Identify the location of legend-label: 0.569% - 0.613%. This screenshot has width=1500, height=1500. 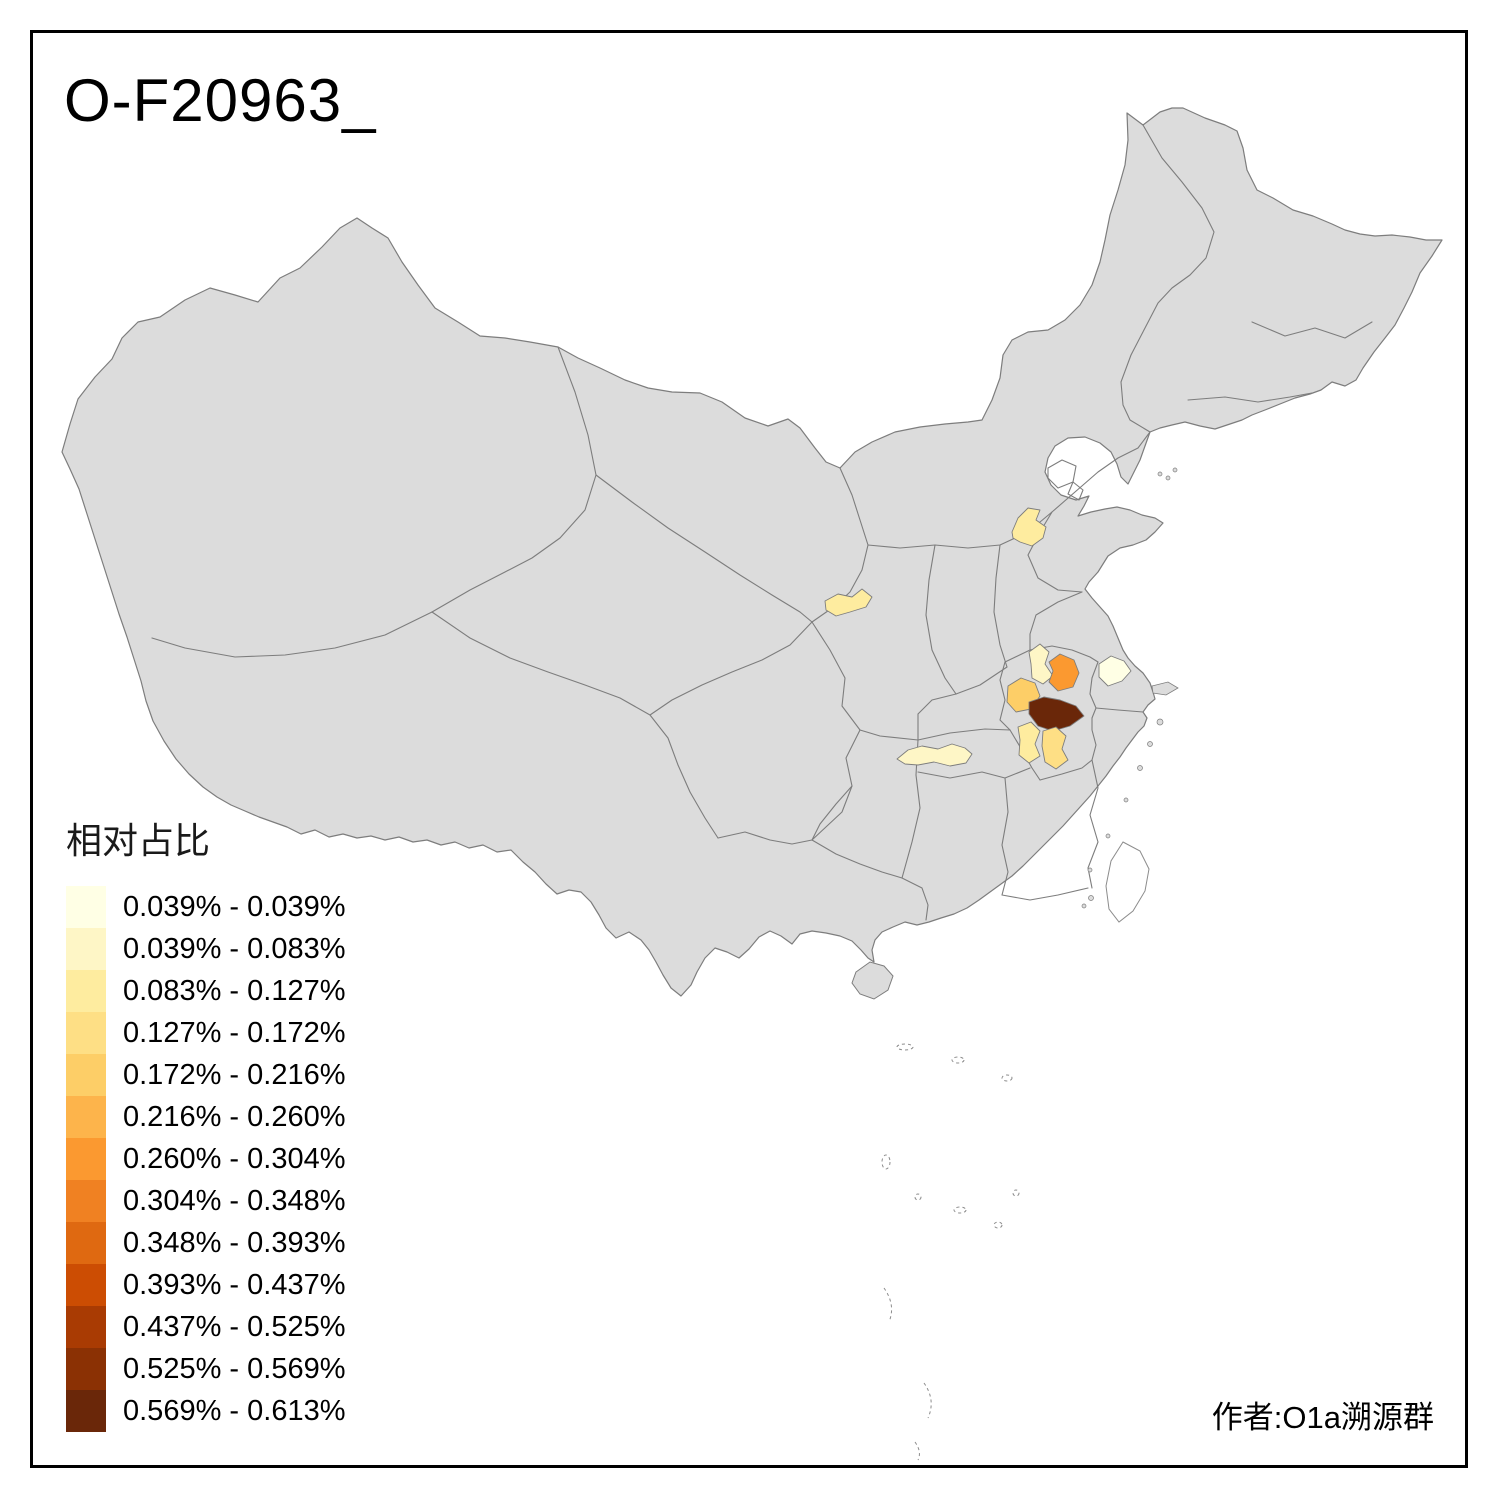
(234, 1410).